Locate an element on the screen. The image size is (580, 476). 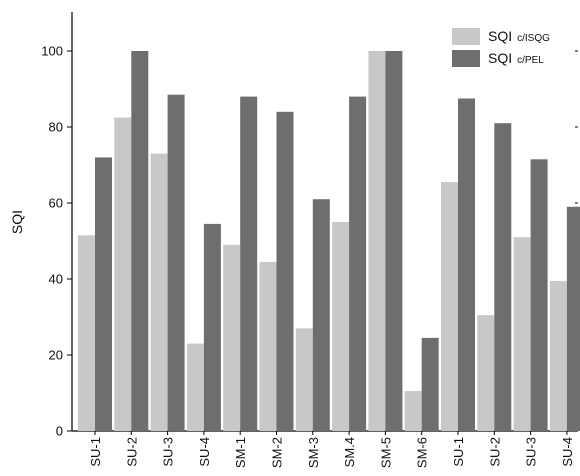
y-tick-label: 80 is located at coordinates (56, 127).